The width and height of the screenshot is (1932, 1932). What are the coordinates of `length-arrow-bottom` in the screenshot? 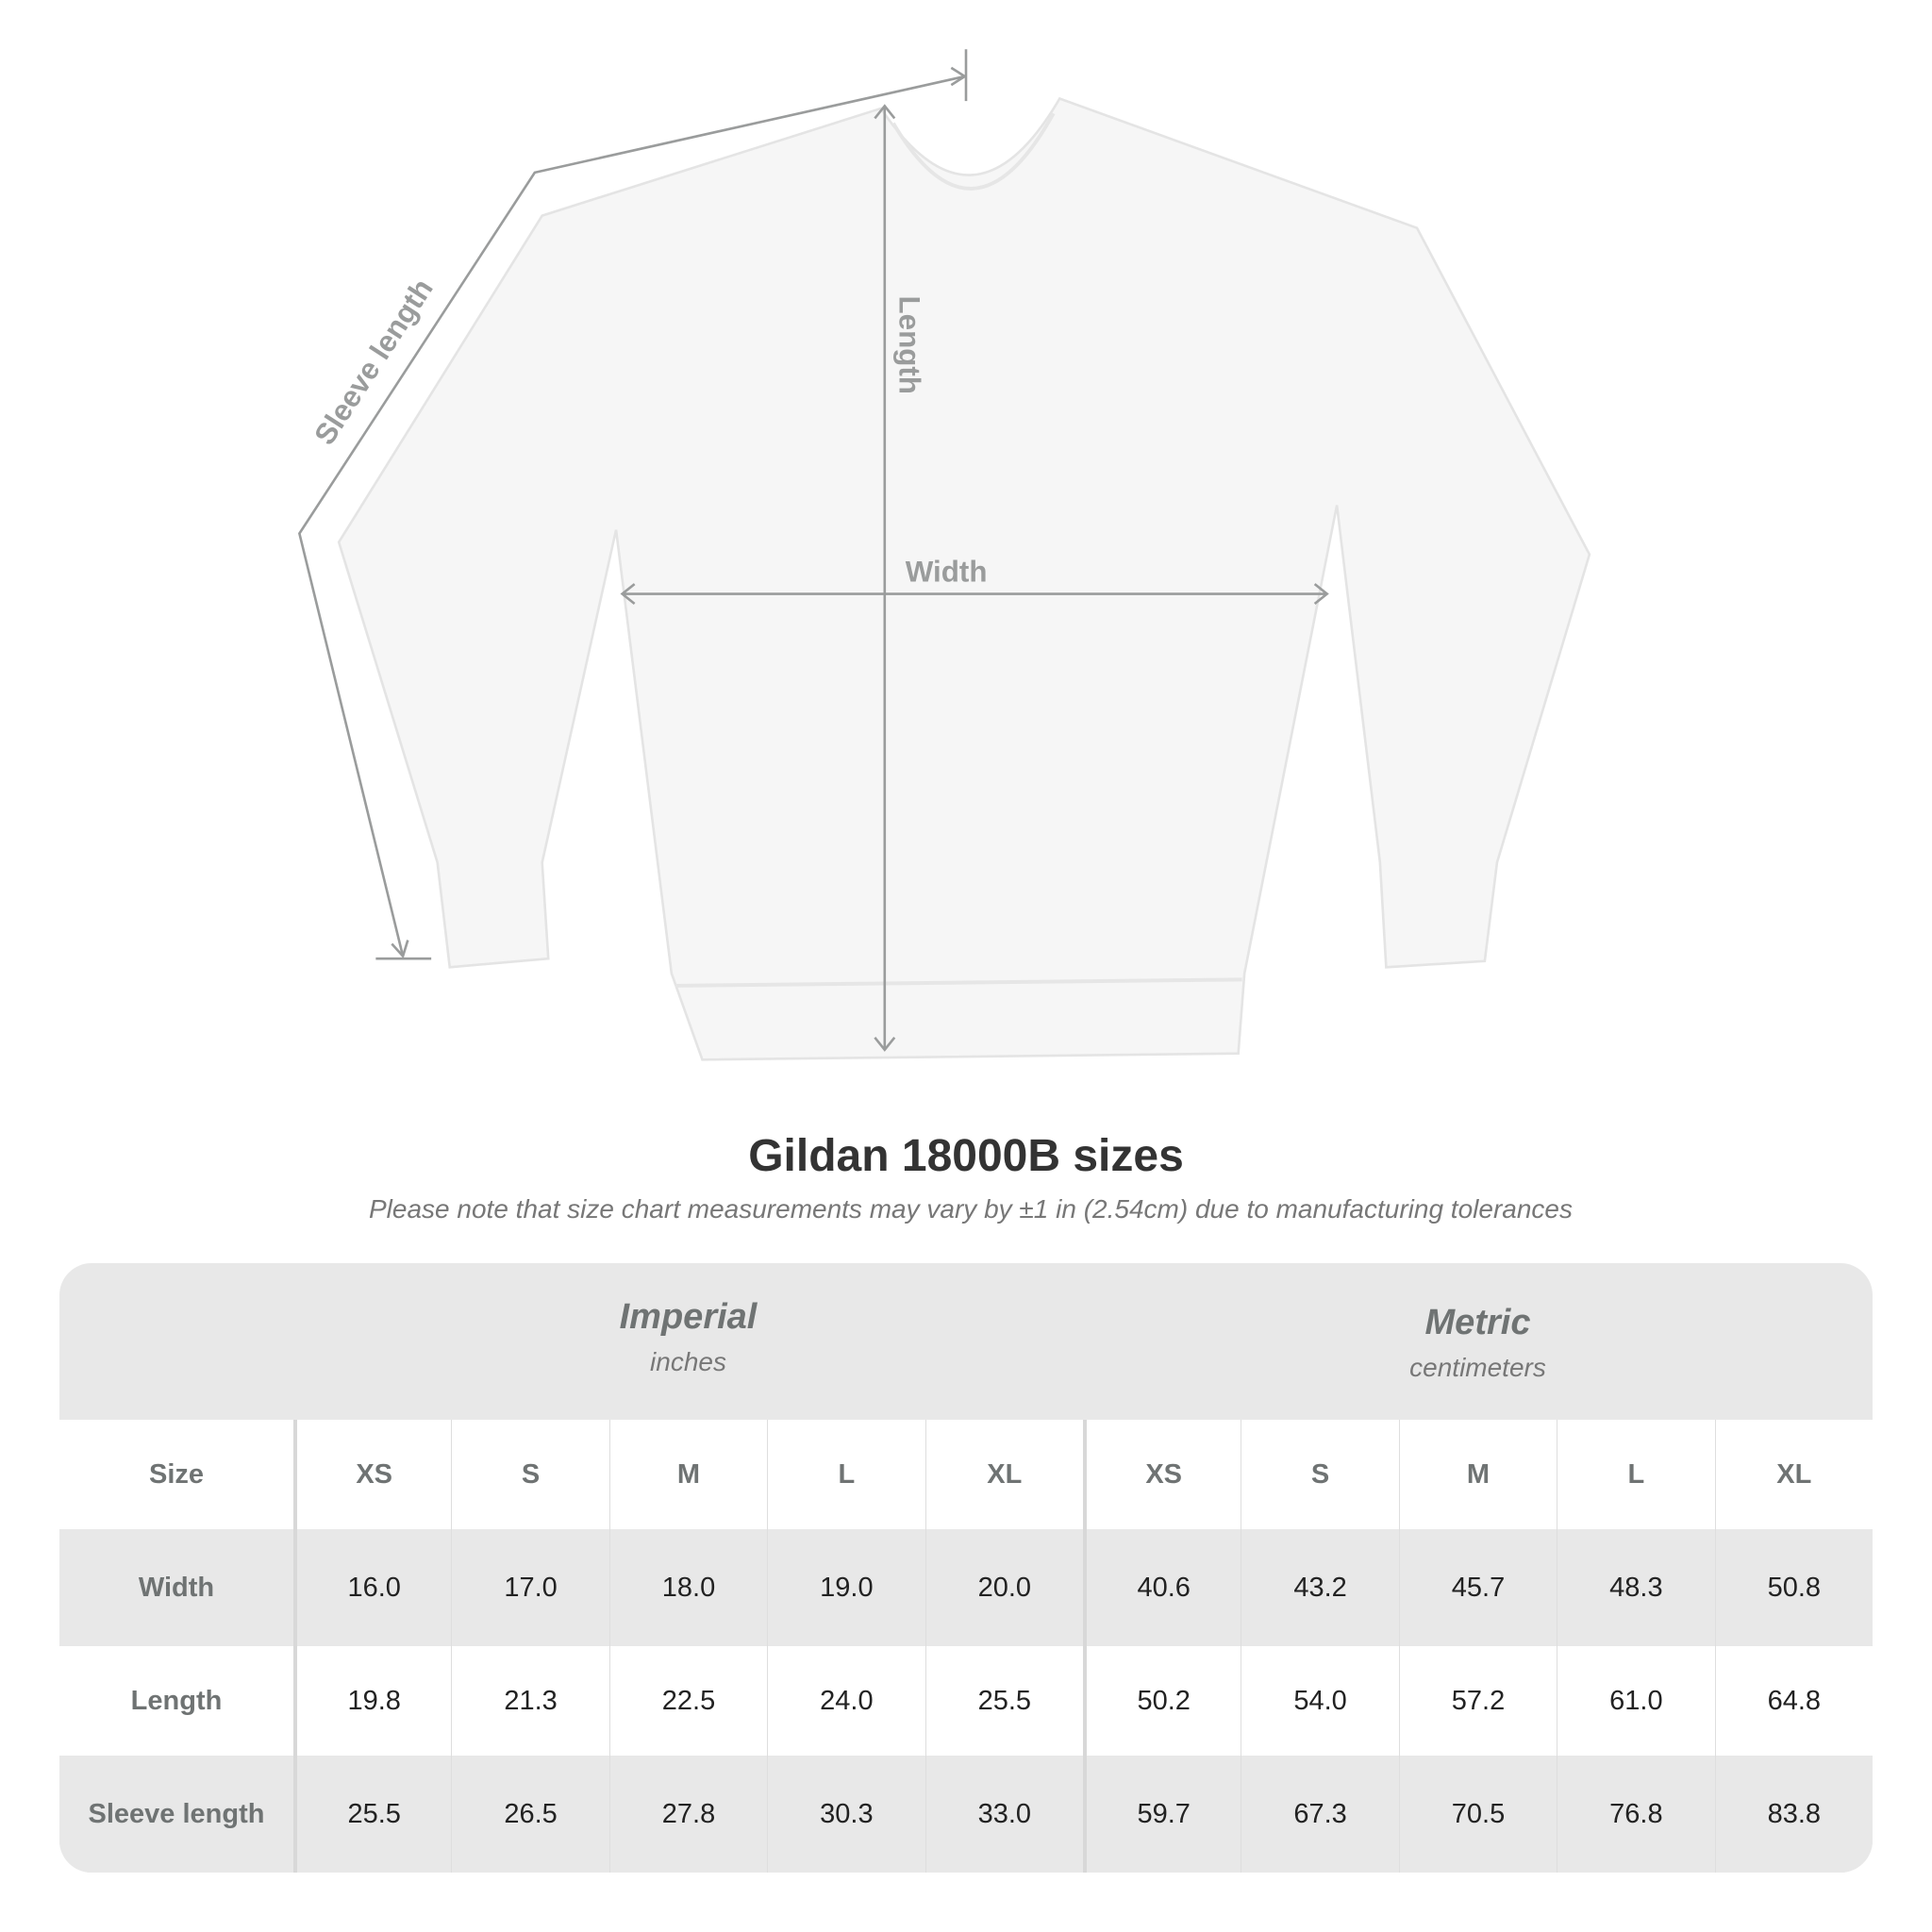 It's located at (885, 1044).